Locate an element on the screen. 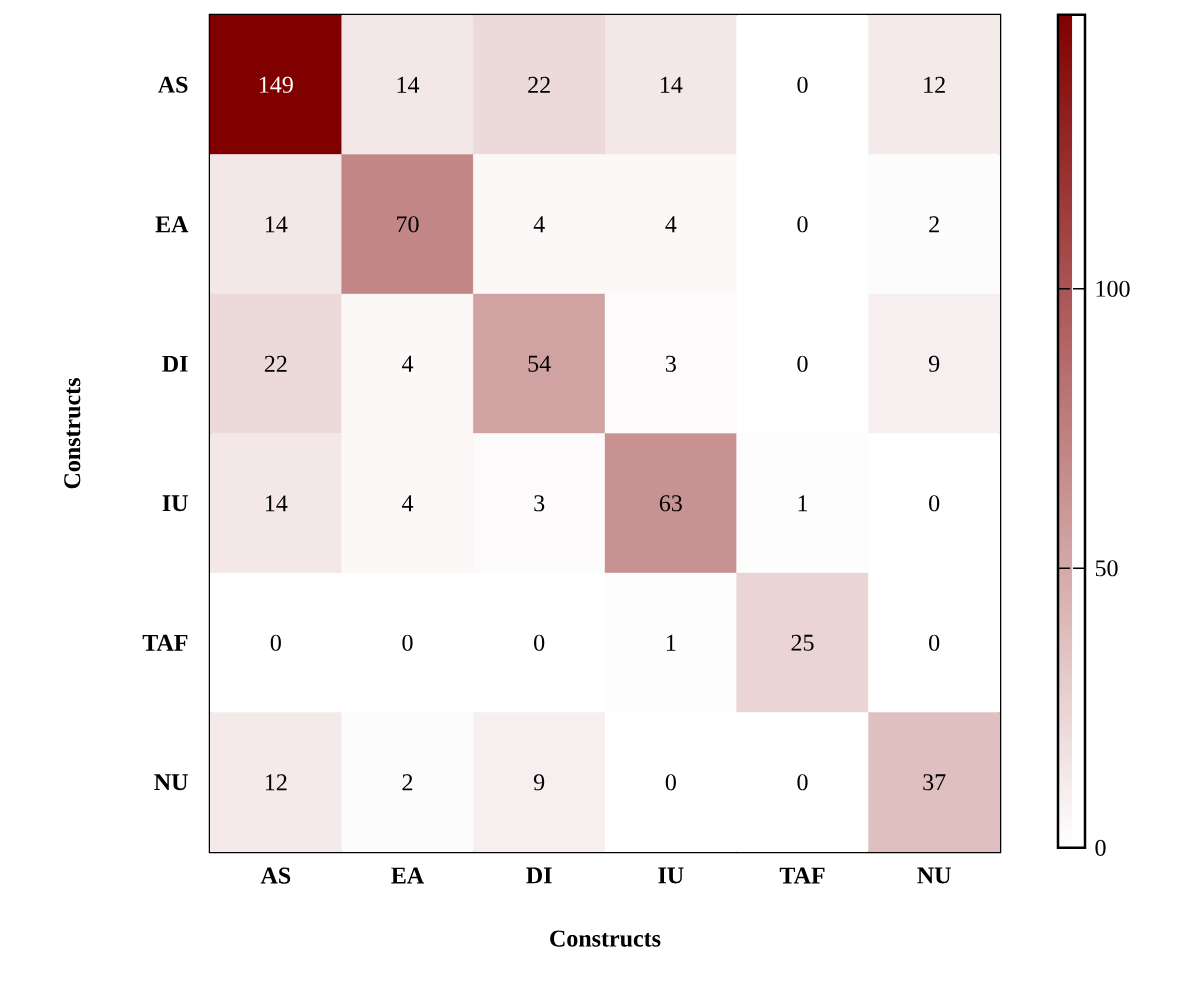  data-label: 25 is located at coordinates (802, 642).